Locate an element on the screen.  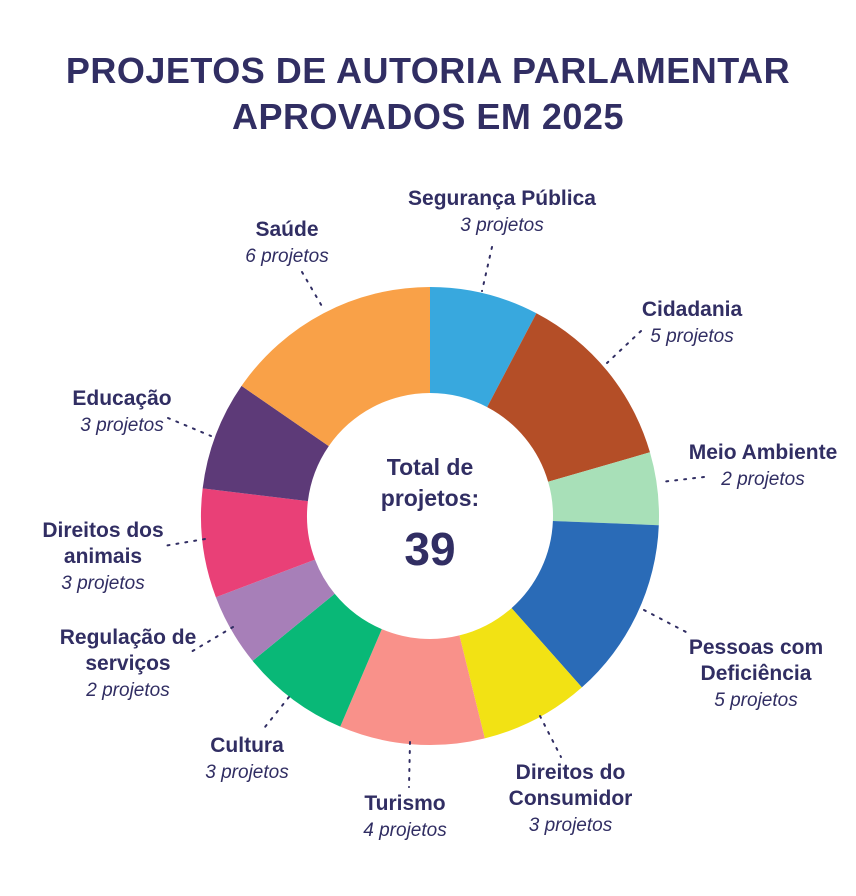
label-pessoas-com-deficiencia: Pessoas com Deficiência 5 projetos is located at coordinates (756, 674).